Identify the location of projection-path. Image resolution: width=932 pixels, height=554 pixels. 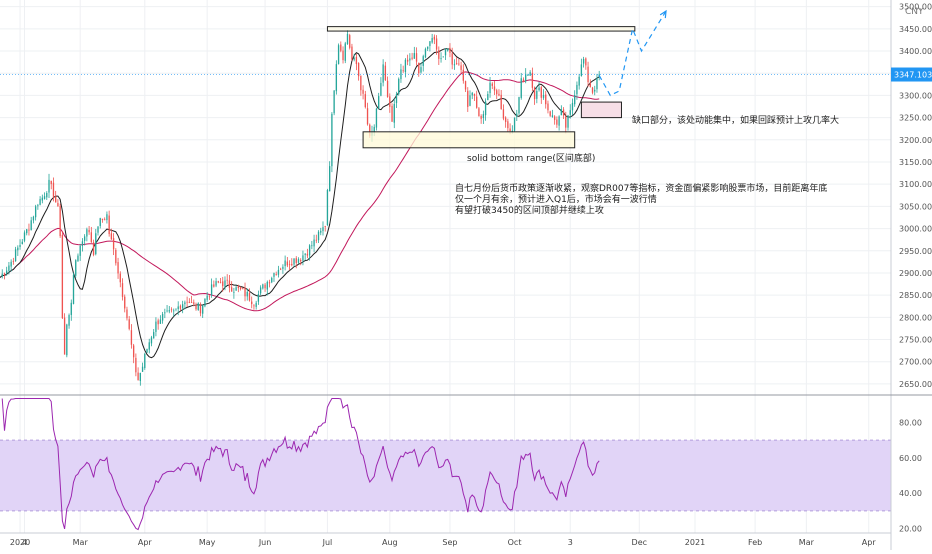
(632, 53).